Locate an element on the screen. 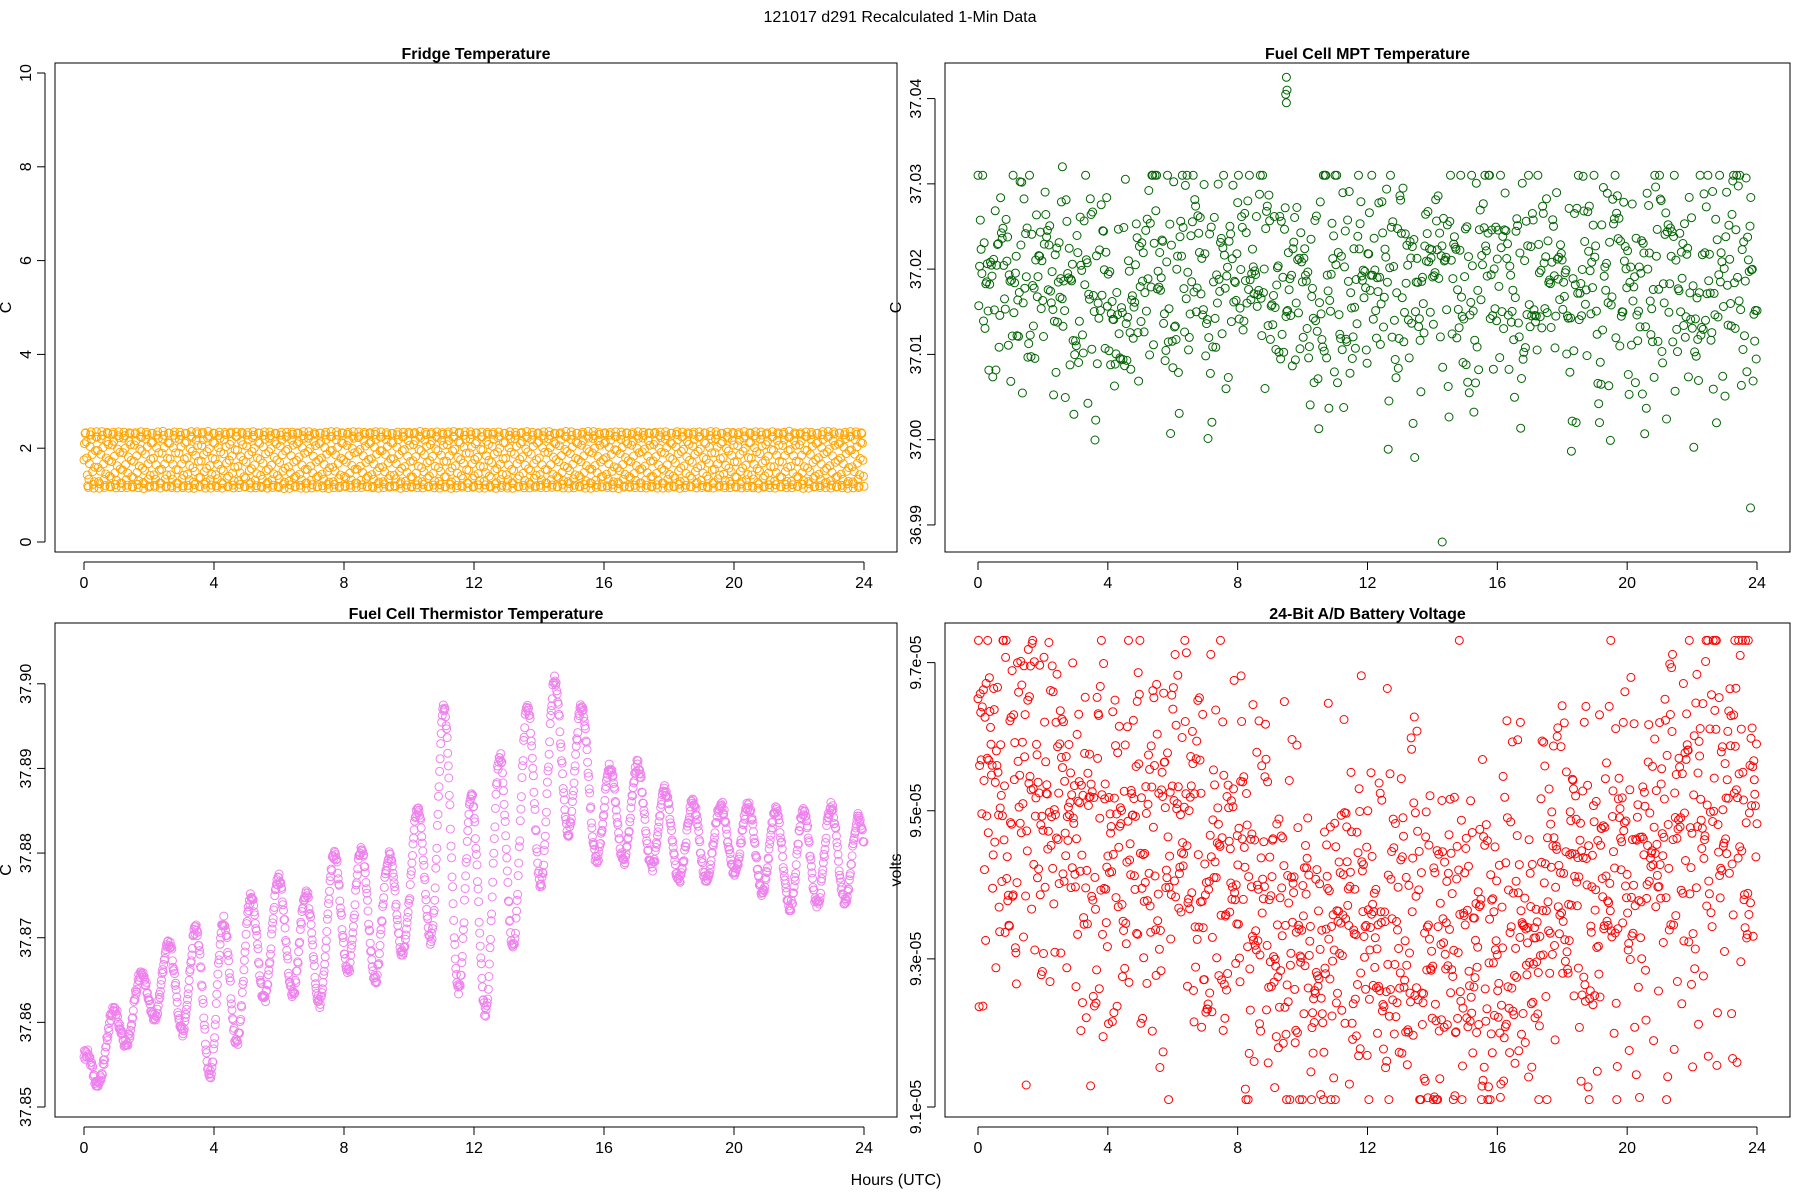 The width and height of the screenshot is (1800, 1200). x-tick-label: 12 is located at coordinates (1368, 1148).